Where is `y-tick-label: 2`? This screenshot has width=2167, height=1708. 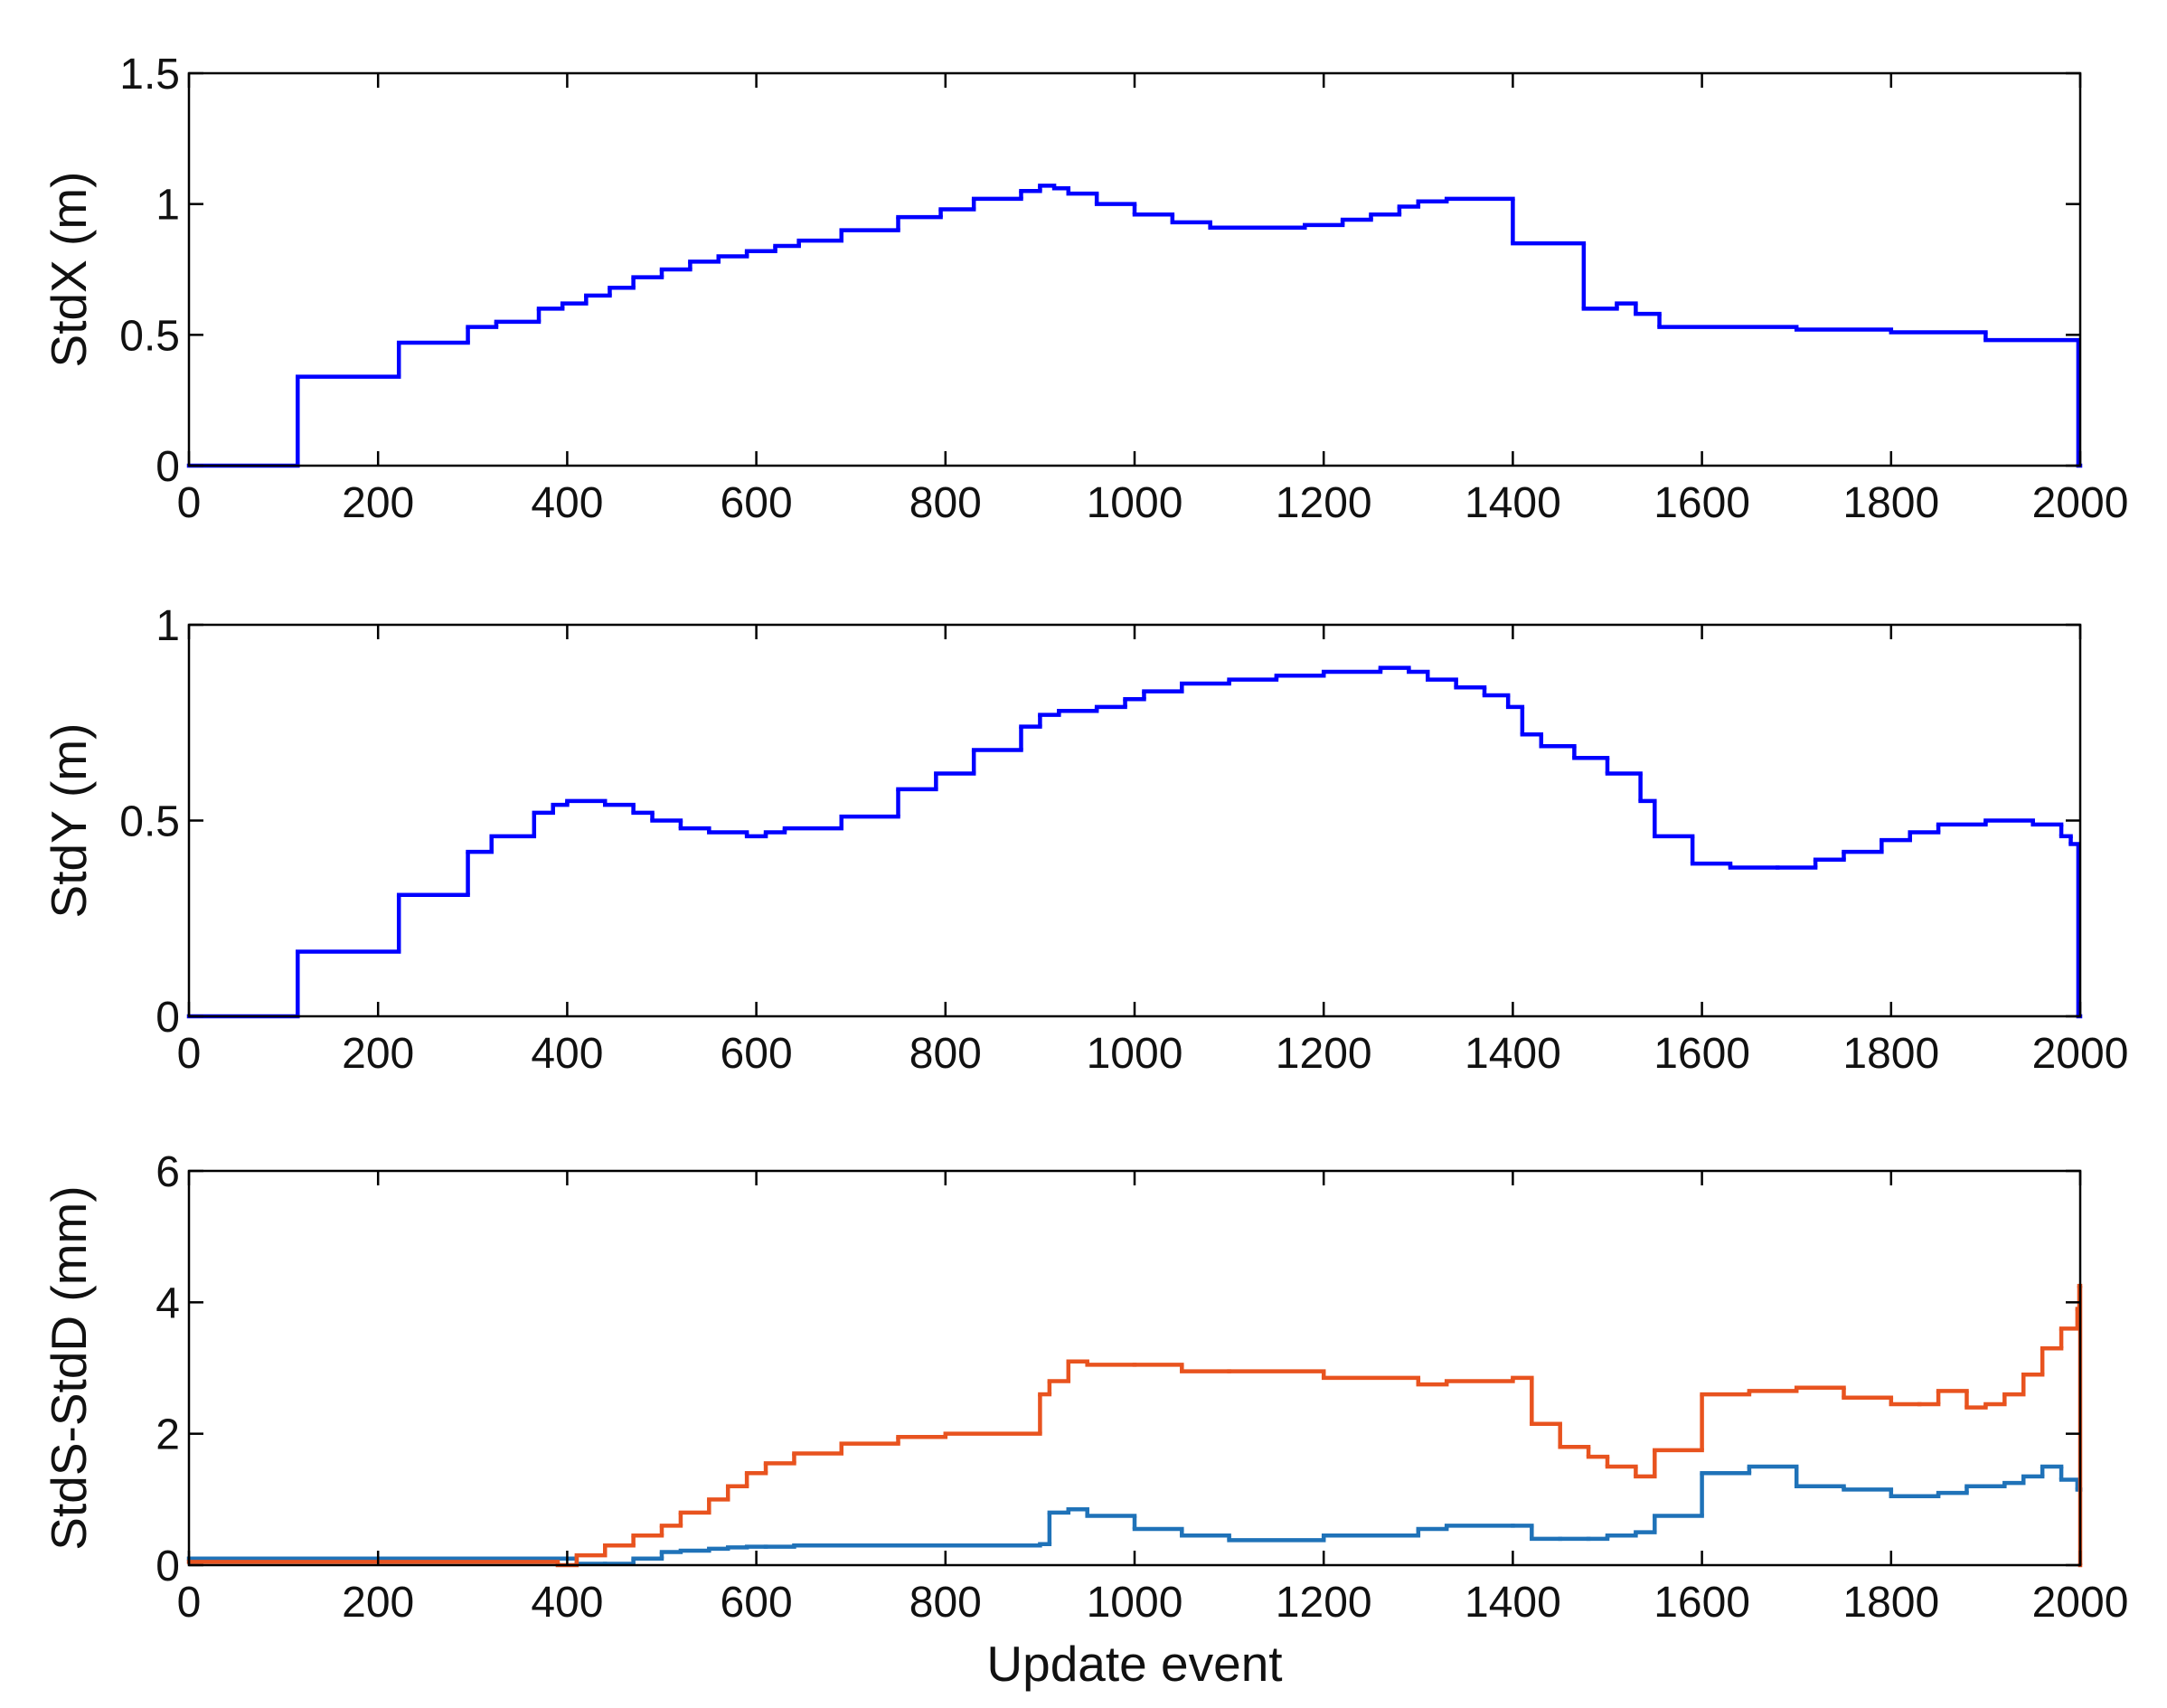
y-tick-label: 2 is located at coordinates (167, 1435).